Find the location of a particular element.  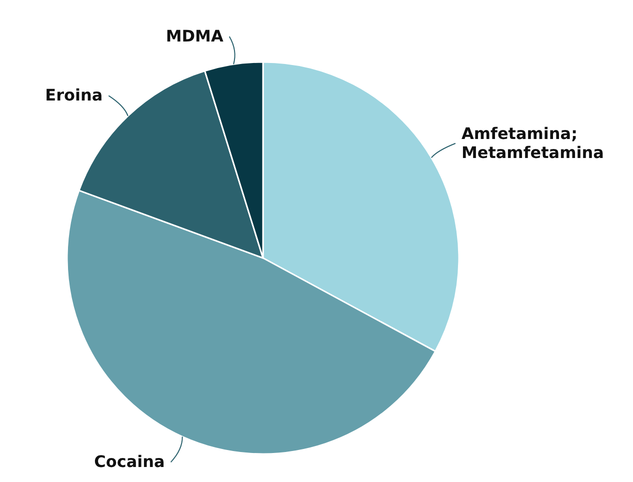

slice-label: MDMA is located at coordinates (195, 36).